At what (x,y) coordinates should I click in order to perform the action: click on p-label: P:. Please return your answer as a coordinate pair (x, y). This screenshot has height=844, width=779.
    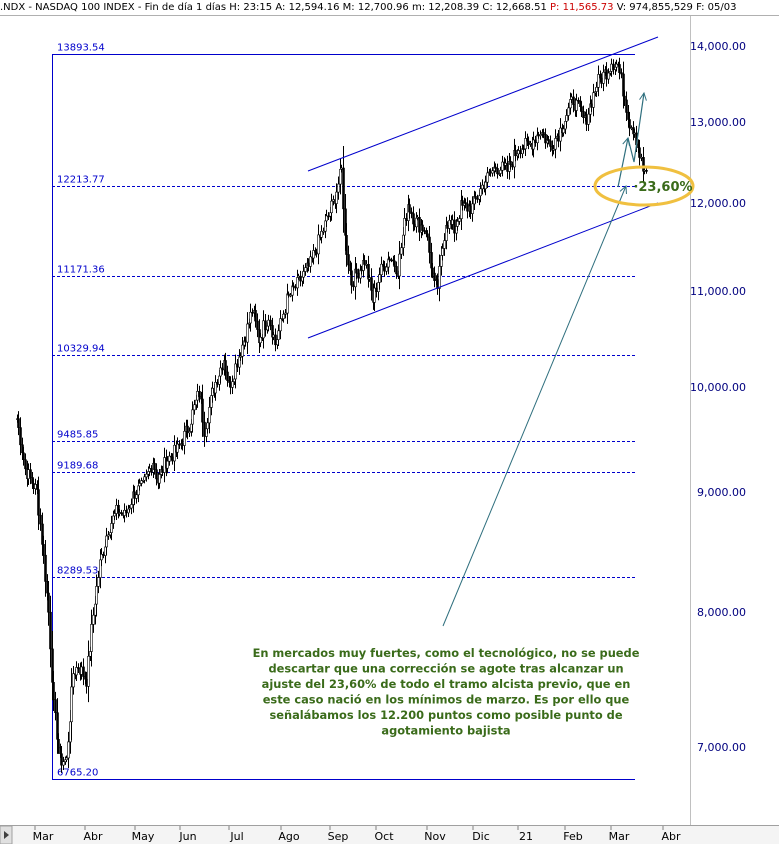
    Looking at the image, I should click on (555, 7).